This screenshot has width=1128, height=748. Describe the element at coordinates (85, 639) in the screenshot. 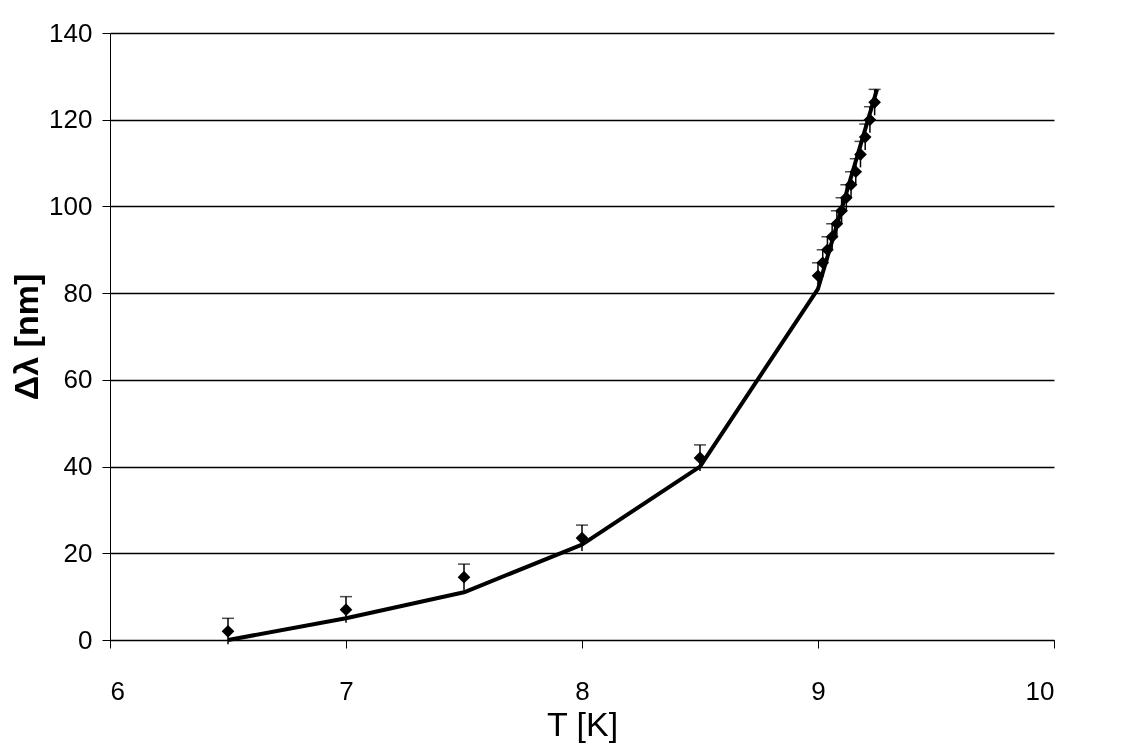

I see `y-tick-label: 0` at that location.